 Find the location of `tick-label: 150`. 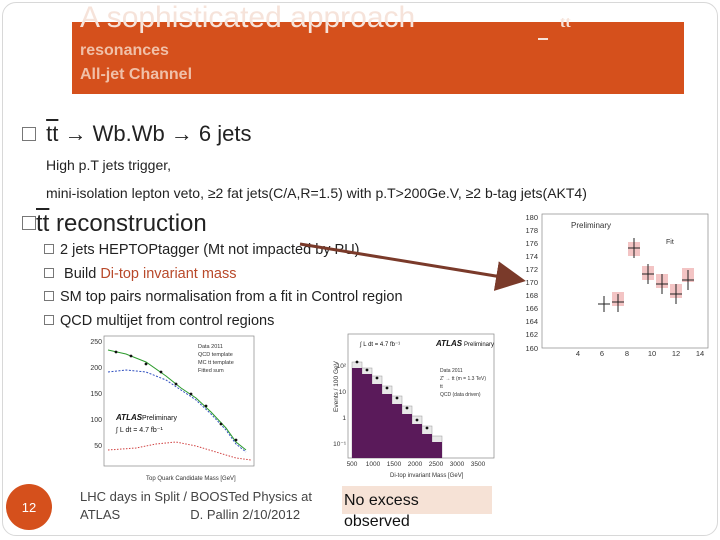

tick-label: 150 is located at coordinates (96, 394).